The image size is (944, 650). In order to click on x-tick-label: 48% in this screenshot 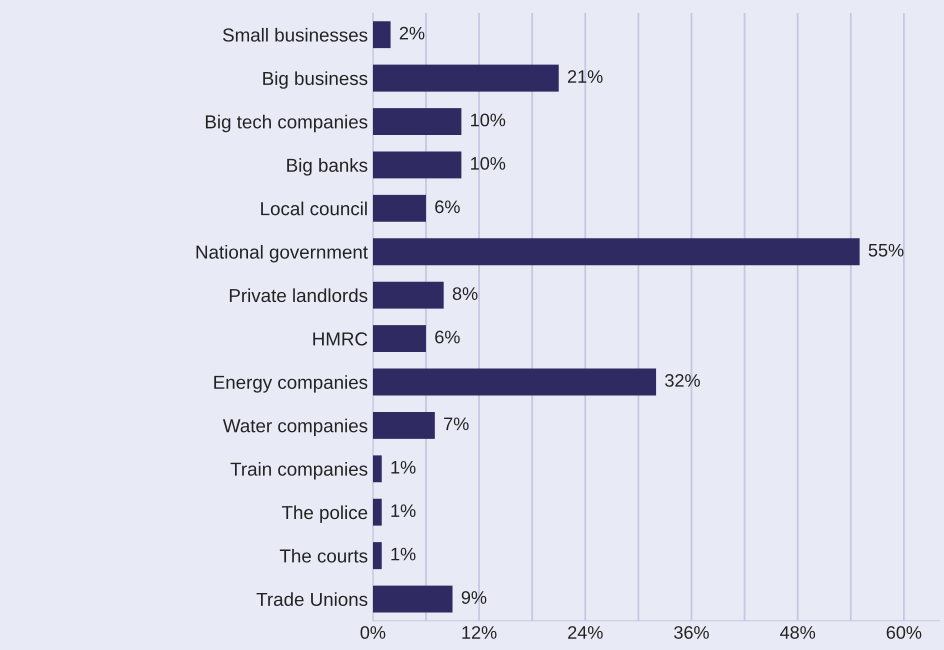, I will do `click(798, 632)`.